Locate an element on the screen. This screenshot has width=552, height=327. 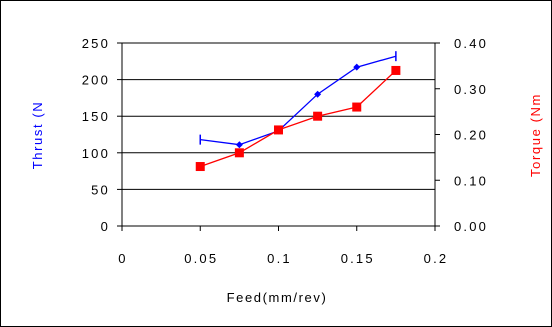
y2-tick-label: 0.10 is located at coordinates (471, 180).